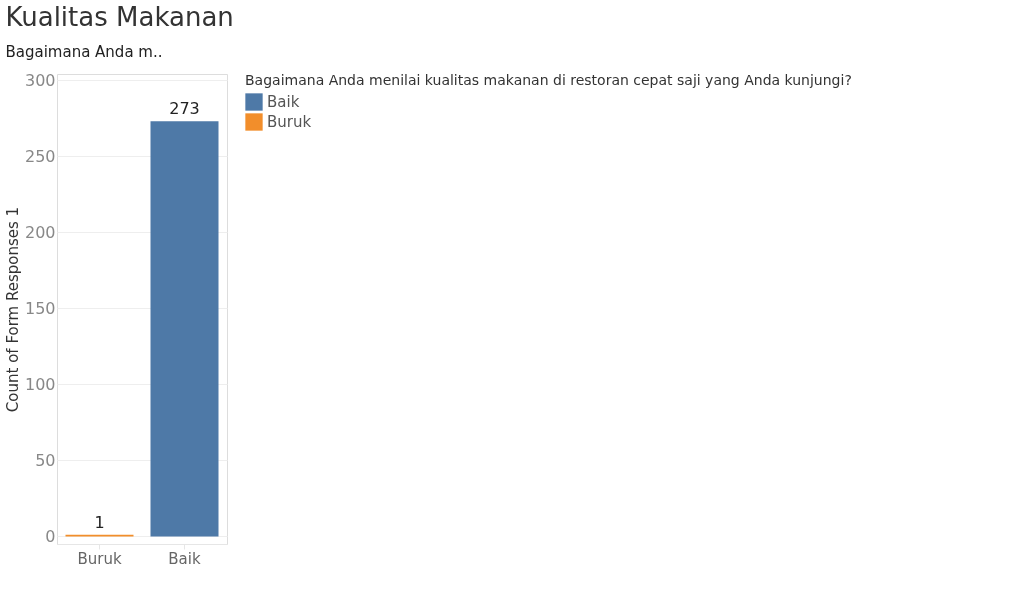 The height and width of the screenshot is (597, 1014). What do you see at coordinates (283, 102) in the screenshot?
I see `legend-label: Baik` at bounding box center [283, 102].